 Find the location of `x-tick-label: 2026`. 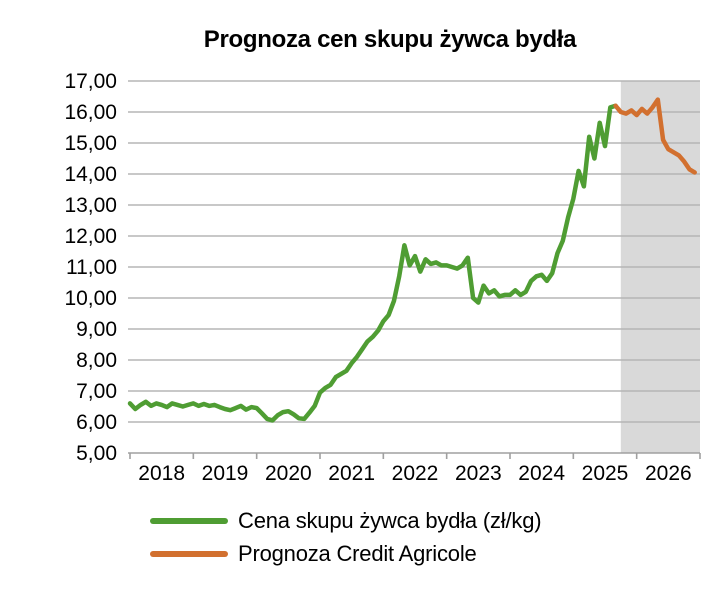

x-tick-label: 2026 is located at coordinates (668, 473).